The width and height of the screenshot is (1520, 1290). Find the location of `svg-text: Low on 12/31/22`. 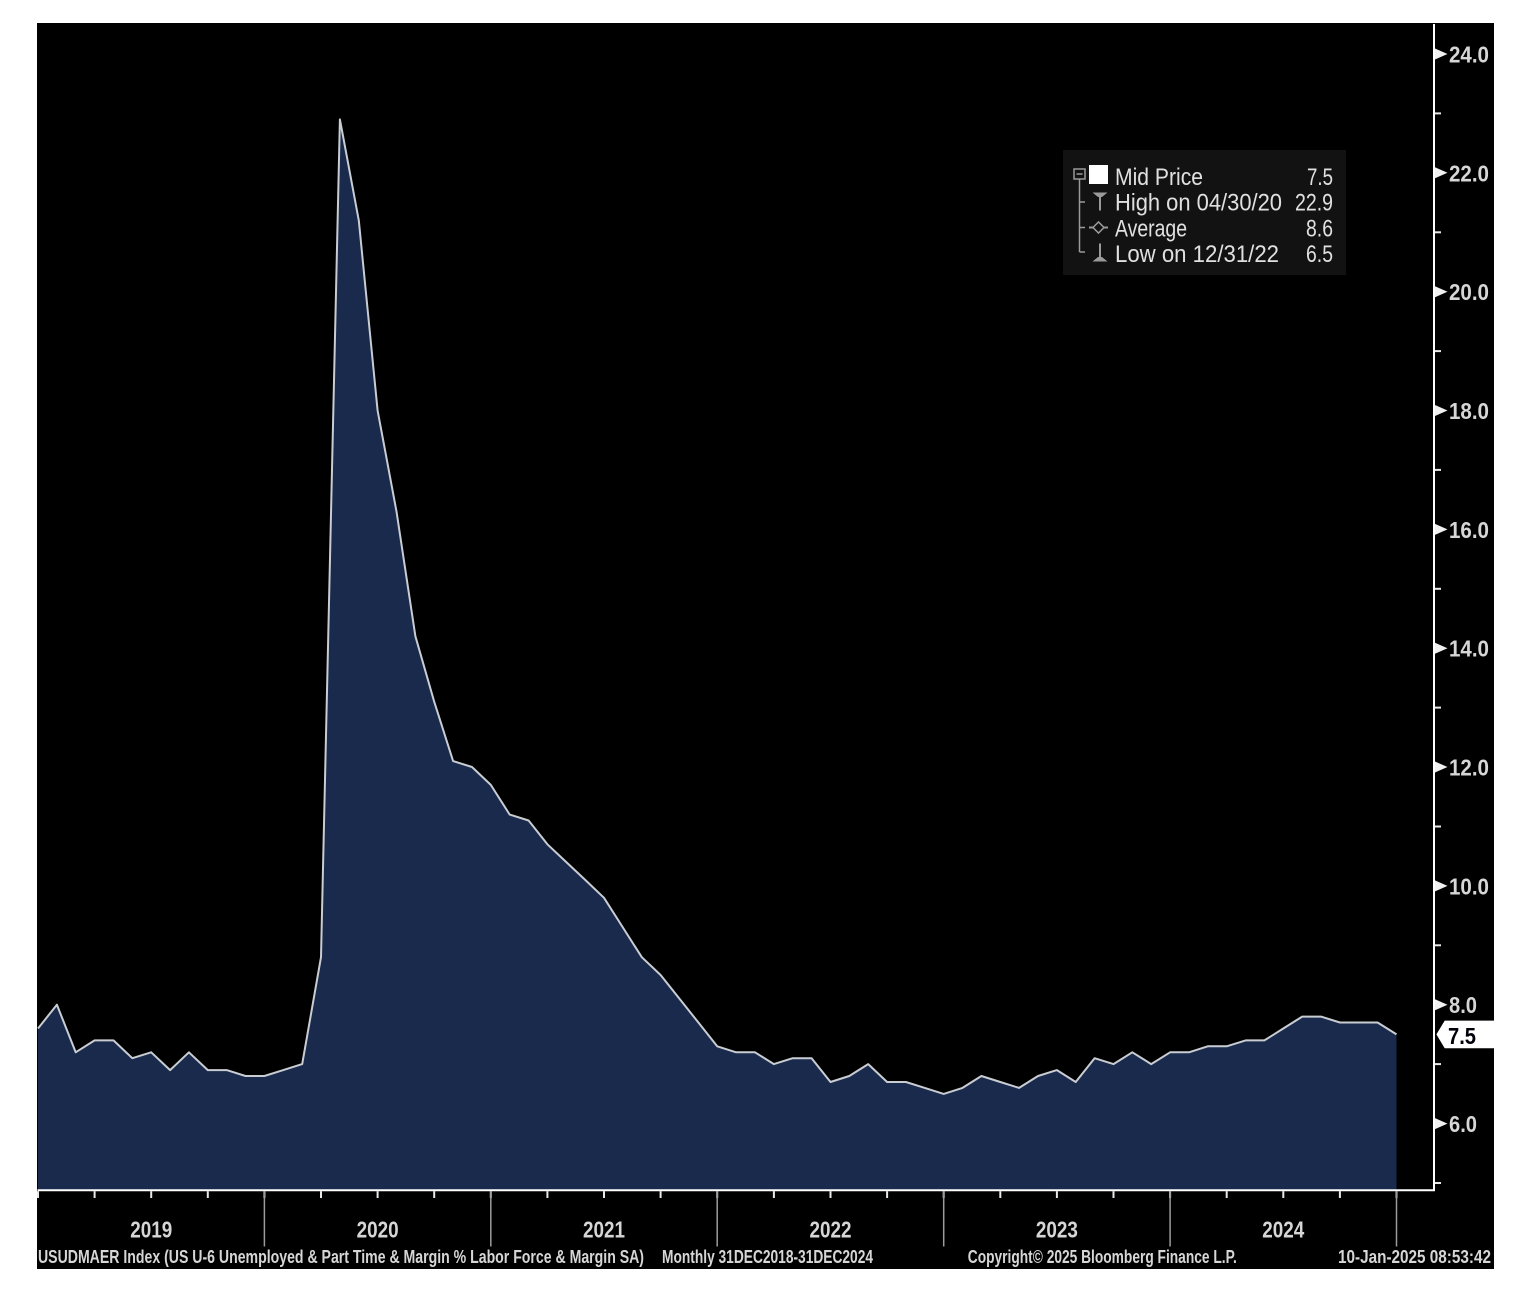

svg-text: Low on 12/31/22 is located at coordinates (1197, 254).